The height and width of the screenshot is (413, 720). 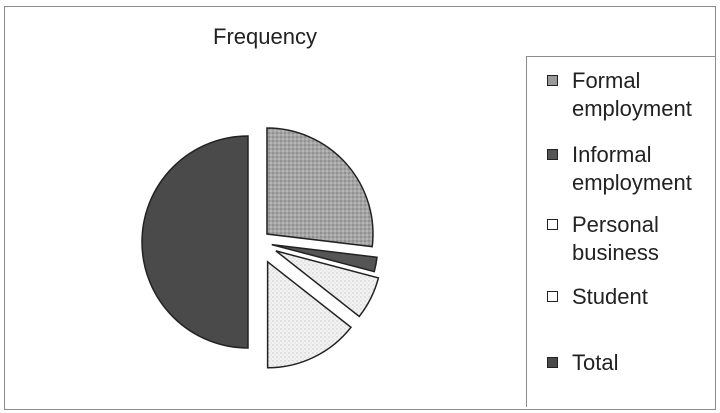 I want to click on legend-label-line: Formal, so click(x=606, y=80).